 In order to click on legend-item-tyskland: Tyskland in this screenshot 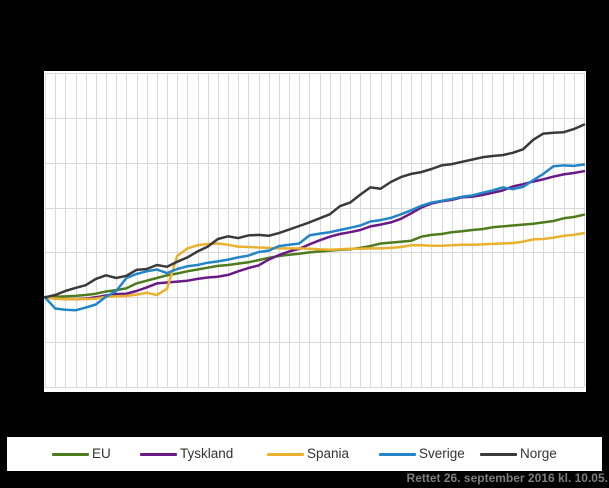, I will do `click(186, 454)`.